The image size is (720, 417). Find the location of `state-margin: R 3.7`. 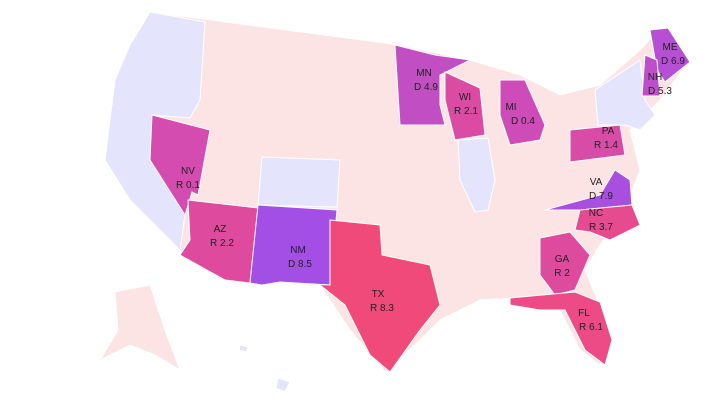

state-margin: R 3.7 is located at coordinates (601, 227).